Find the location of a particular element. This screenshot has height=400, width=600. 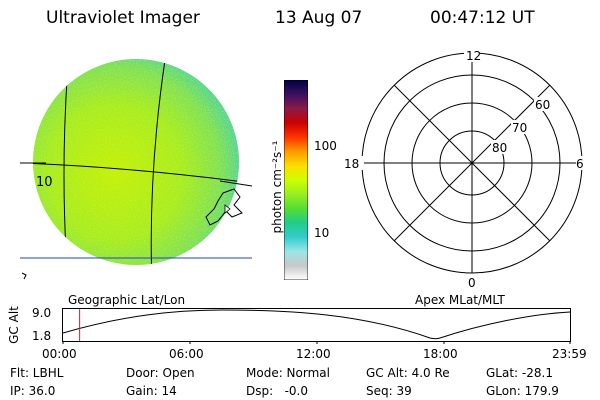

info-filter: Flt: LBHL is located at coordinates (37, 373).